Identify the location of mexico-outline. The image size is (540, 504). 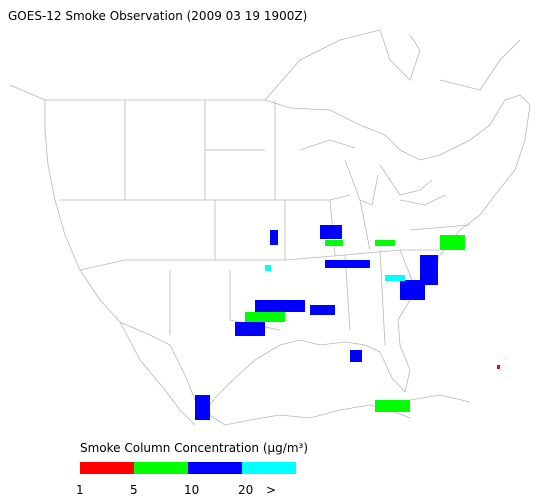
(295, 373).